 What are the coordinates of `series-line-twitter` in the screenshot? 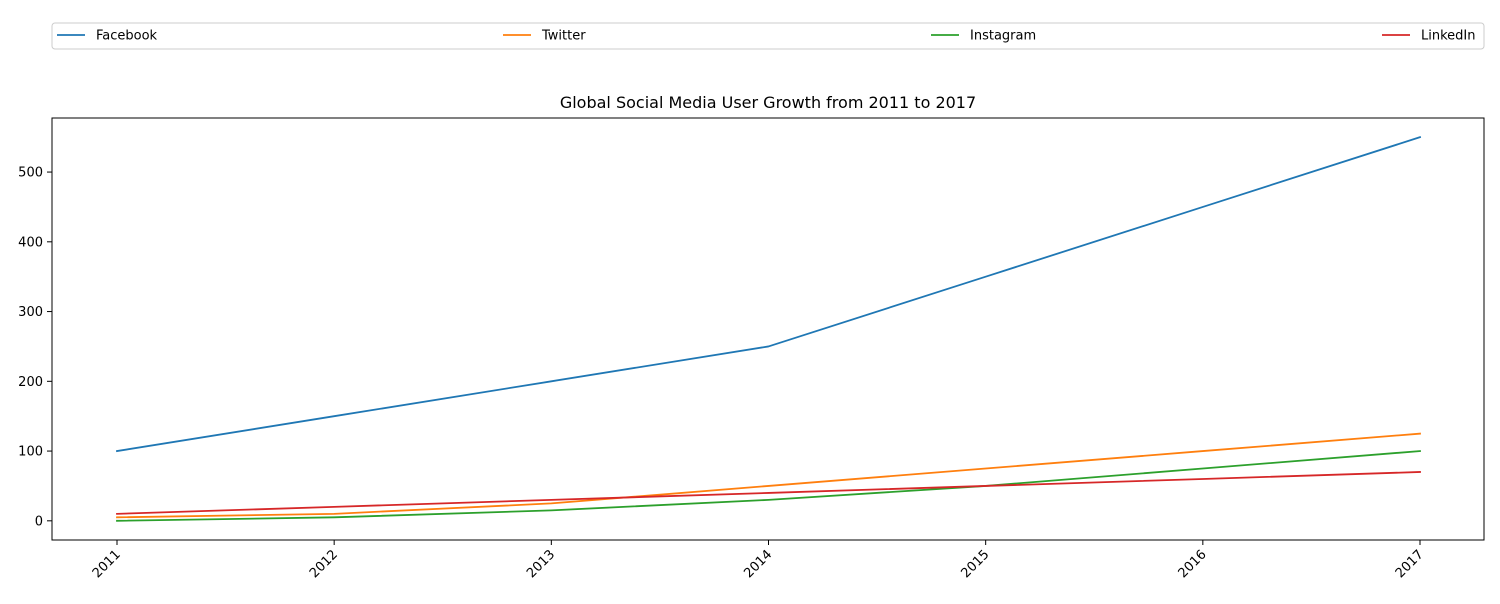 It's located at (768, 475).